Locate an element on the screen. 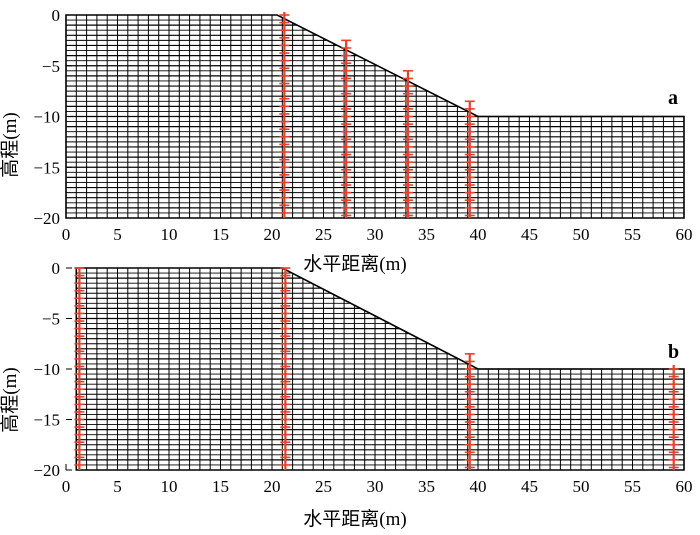 Image resolution: width=700 pixels, height=535 pixels. panel-tag: a is located at coordinates (673, 98).